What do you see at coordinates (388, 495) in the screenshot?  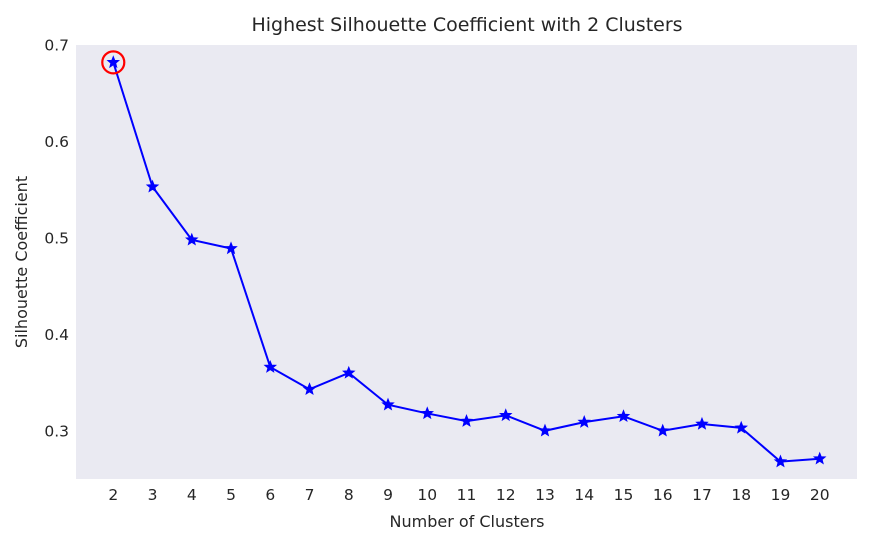 I see `x-tick-label: 9` at bounding box center [388, 495].